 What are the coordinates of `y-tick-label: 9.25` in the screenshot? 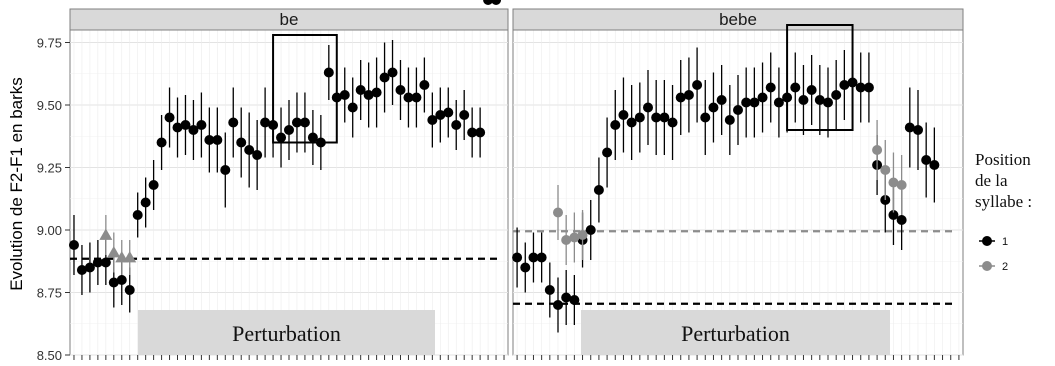 It's located at (49, 168).